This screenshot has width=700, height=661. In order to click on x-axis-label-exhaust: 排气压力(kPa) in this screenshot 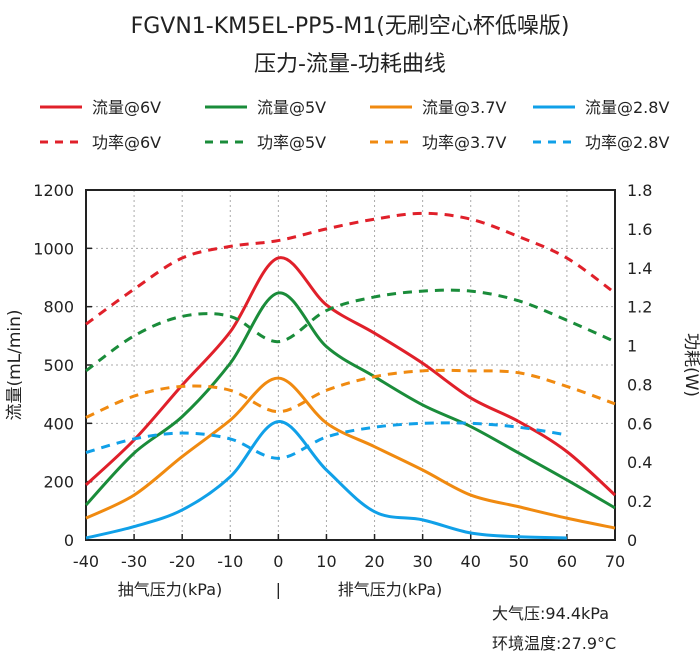, I will do `click(390, 589)`.